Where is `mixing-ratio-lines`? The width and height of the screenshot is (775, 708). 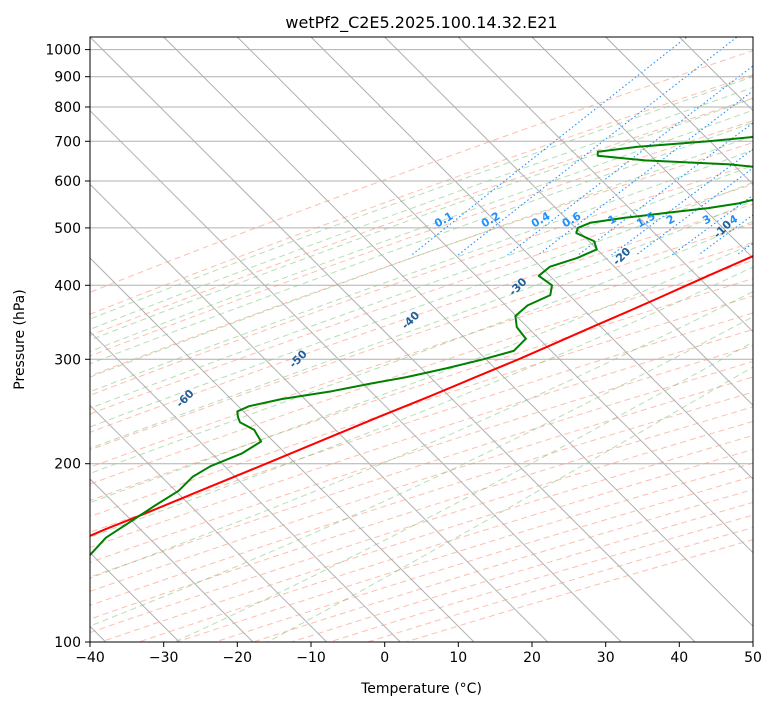
mixing-ratio-lines is located at coordinates (582, 146).